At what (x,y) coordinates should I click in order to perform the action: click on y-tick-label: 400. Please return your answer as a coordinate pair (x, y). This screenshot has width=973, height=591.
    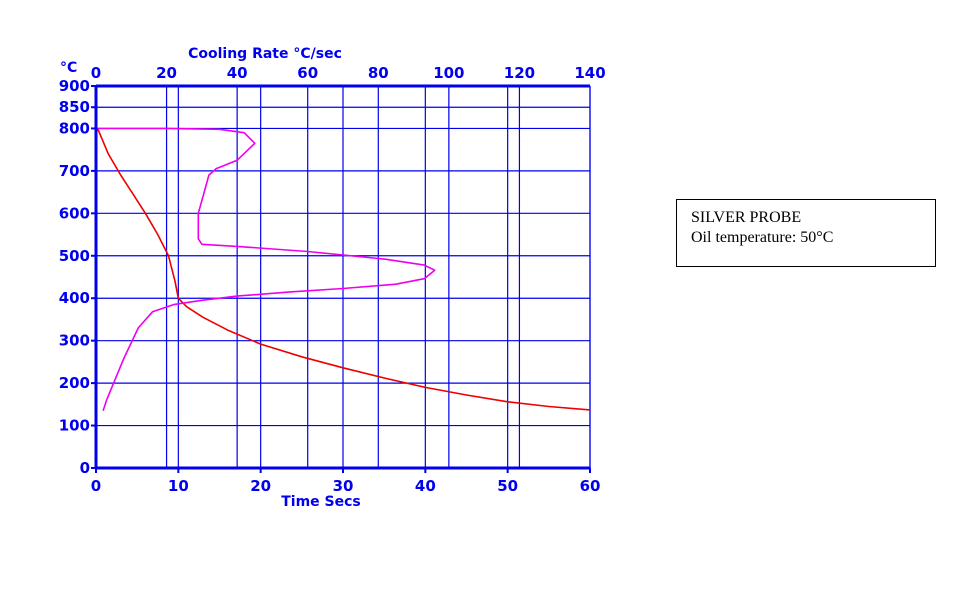
    Looking at the image, I should click on (74, 298).